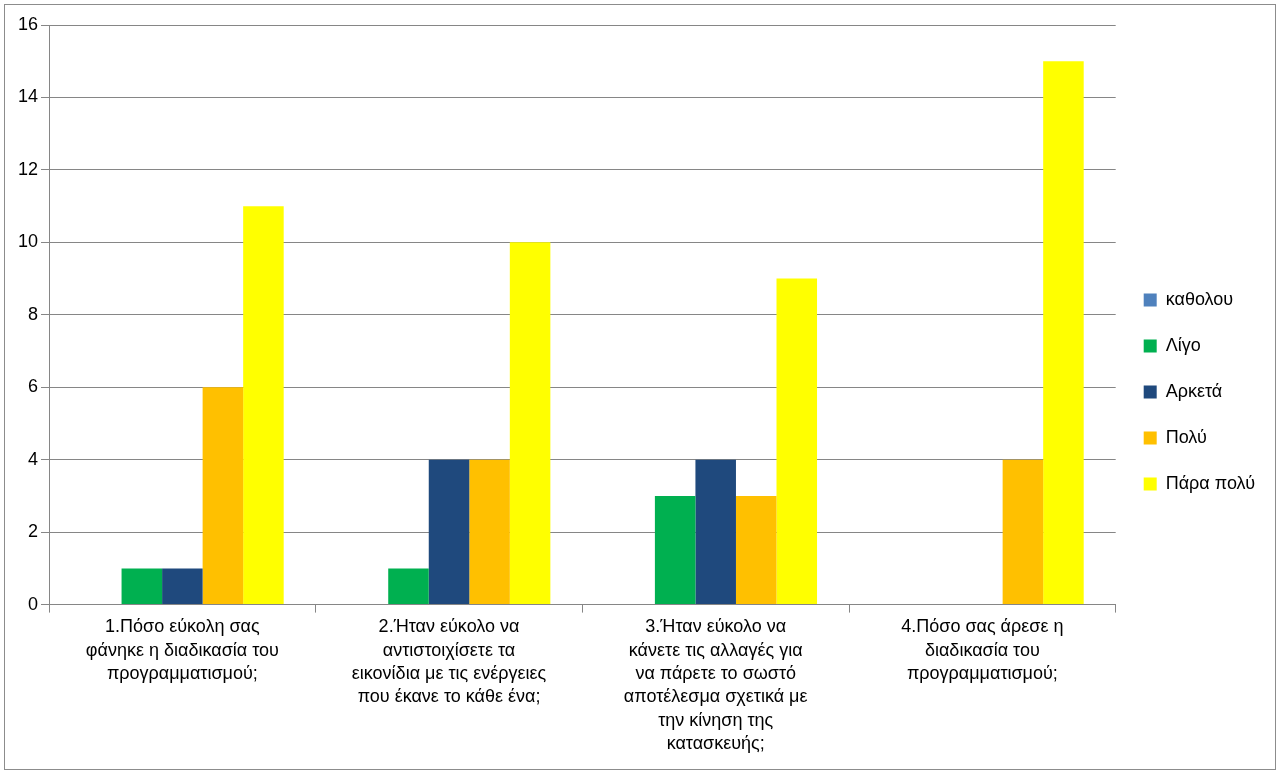 This screenshot has height=776, width=1282. I want to click on legend-label: Αρκετά, so click(1194, 390).